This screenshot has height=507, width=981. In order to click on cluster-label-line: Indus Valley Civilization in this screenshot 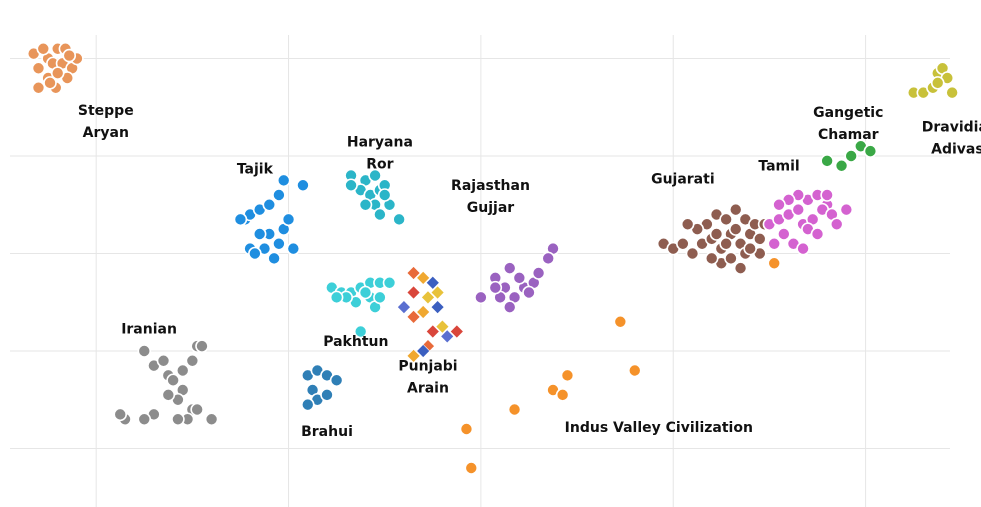, I will do `click(659, 428)`.